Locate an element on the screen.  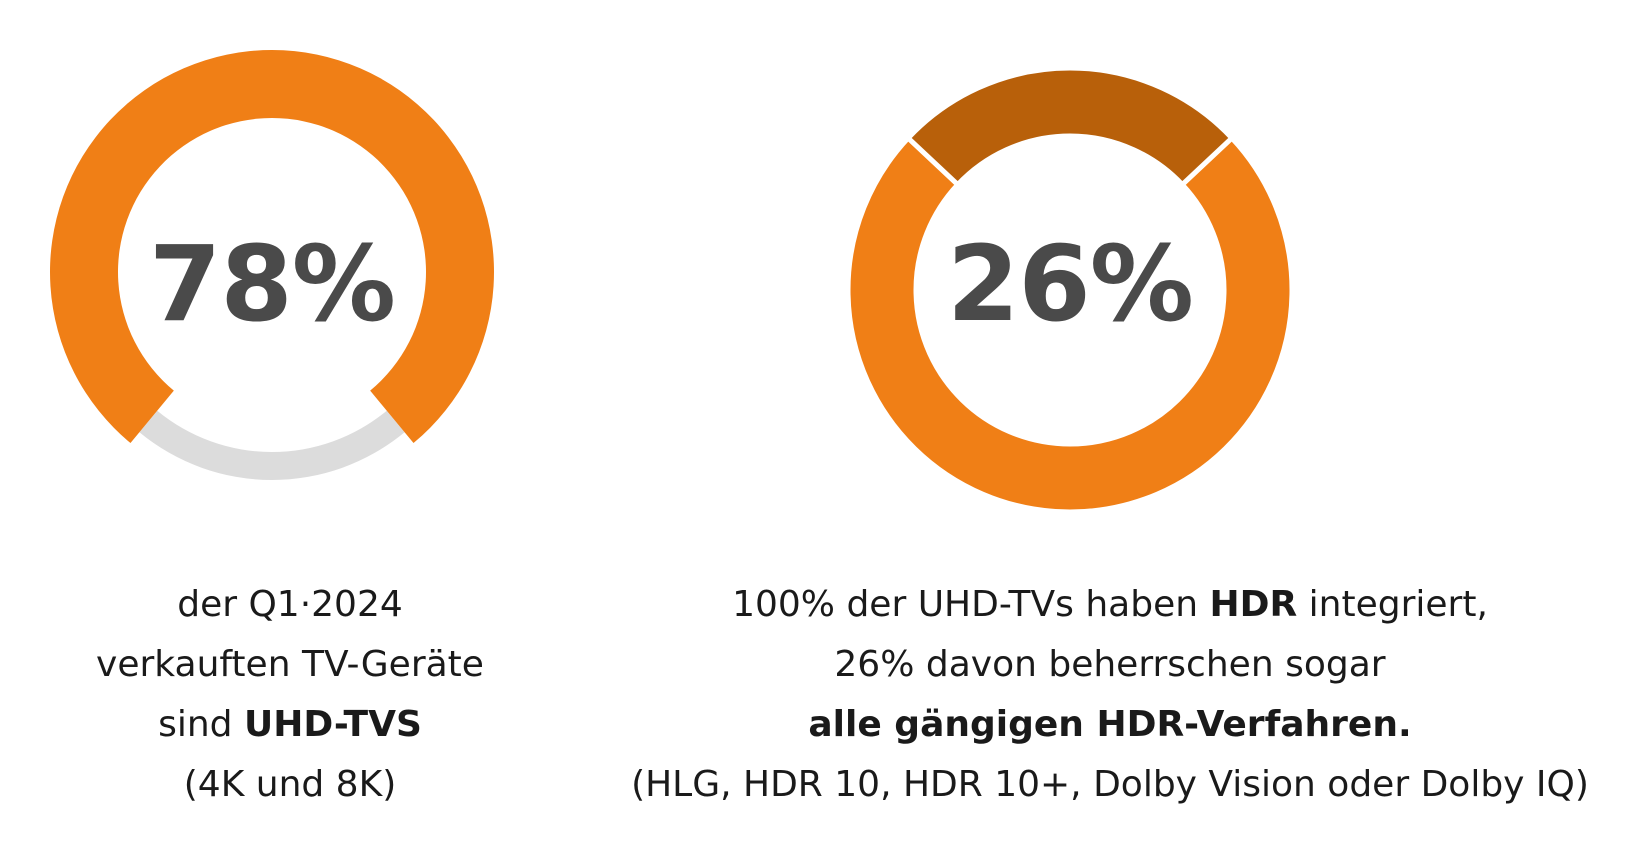
hdr-caption-line-1: 100% der UHD-TVs haben HDR integriert, is located at coordinates (1110, 605).